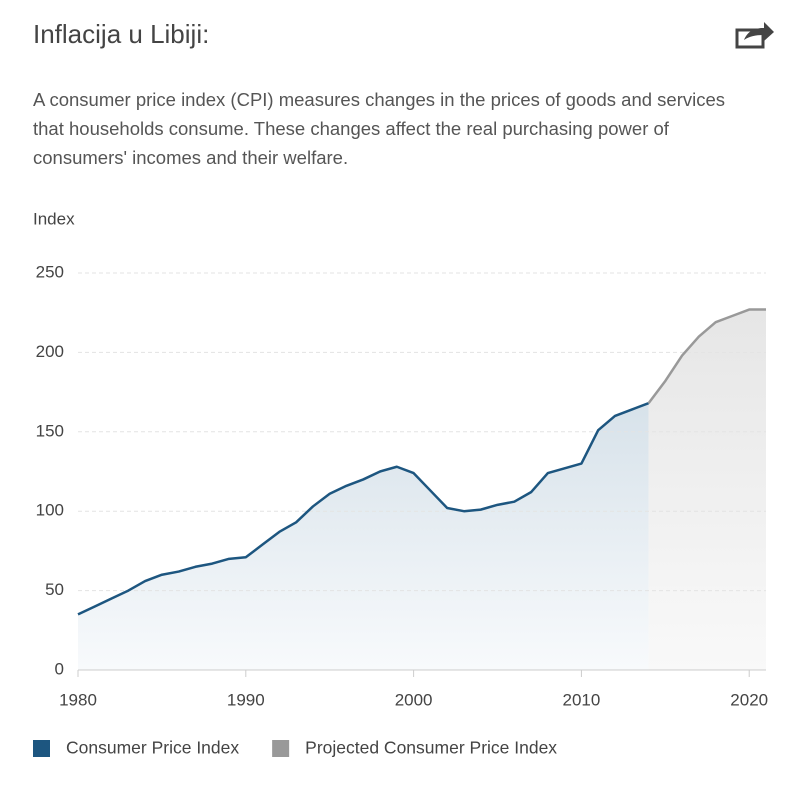 Image resolution: width=800 pixels, height=795 pixels. What do you see at coordinates (121, 34) in the screenshot?
I see `chart-title: Inflacija u Libiji:` at bounding box center [121, 34].